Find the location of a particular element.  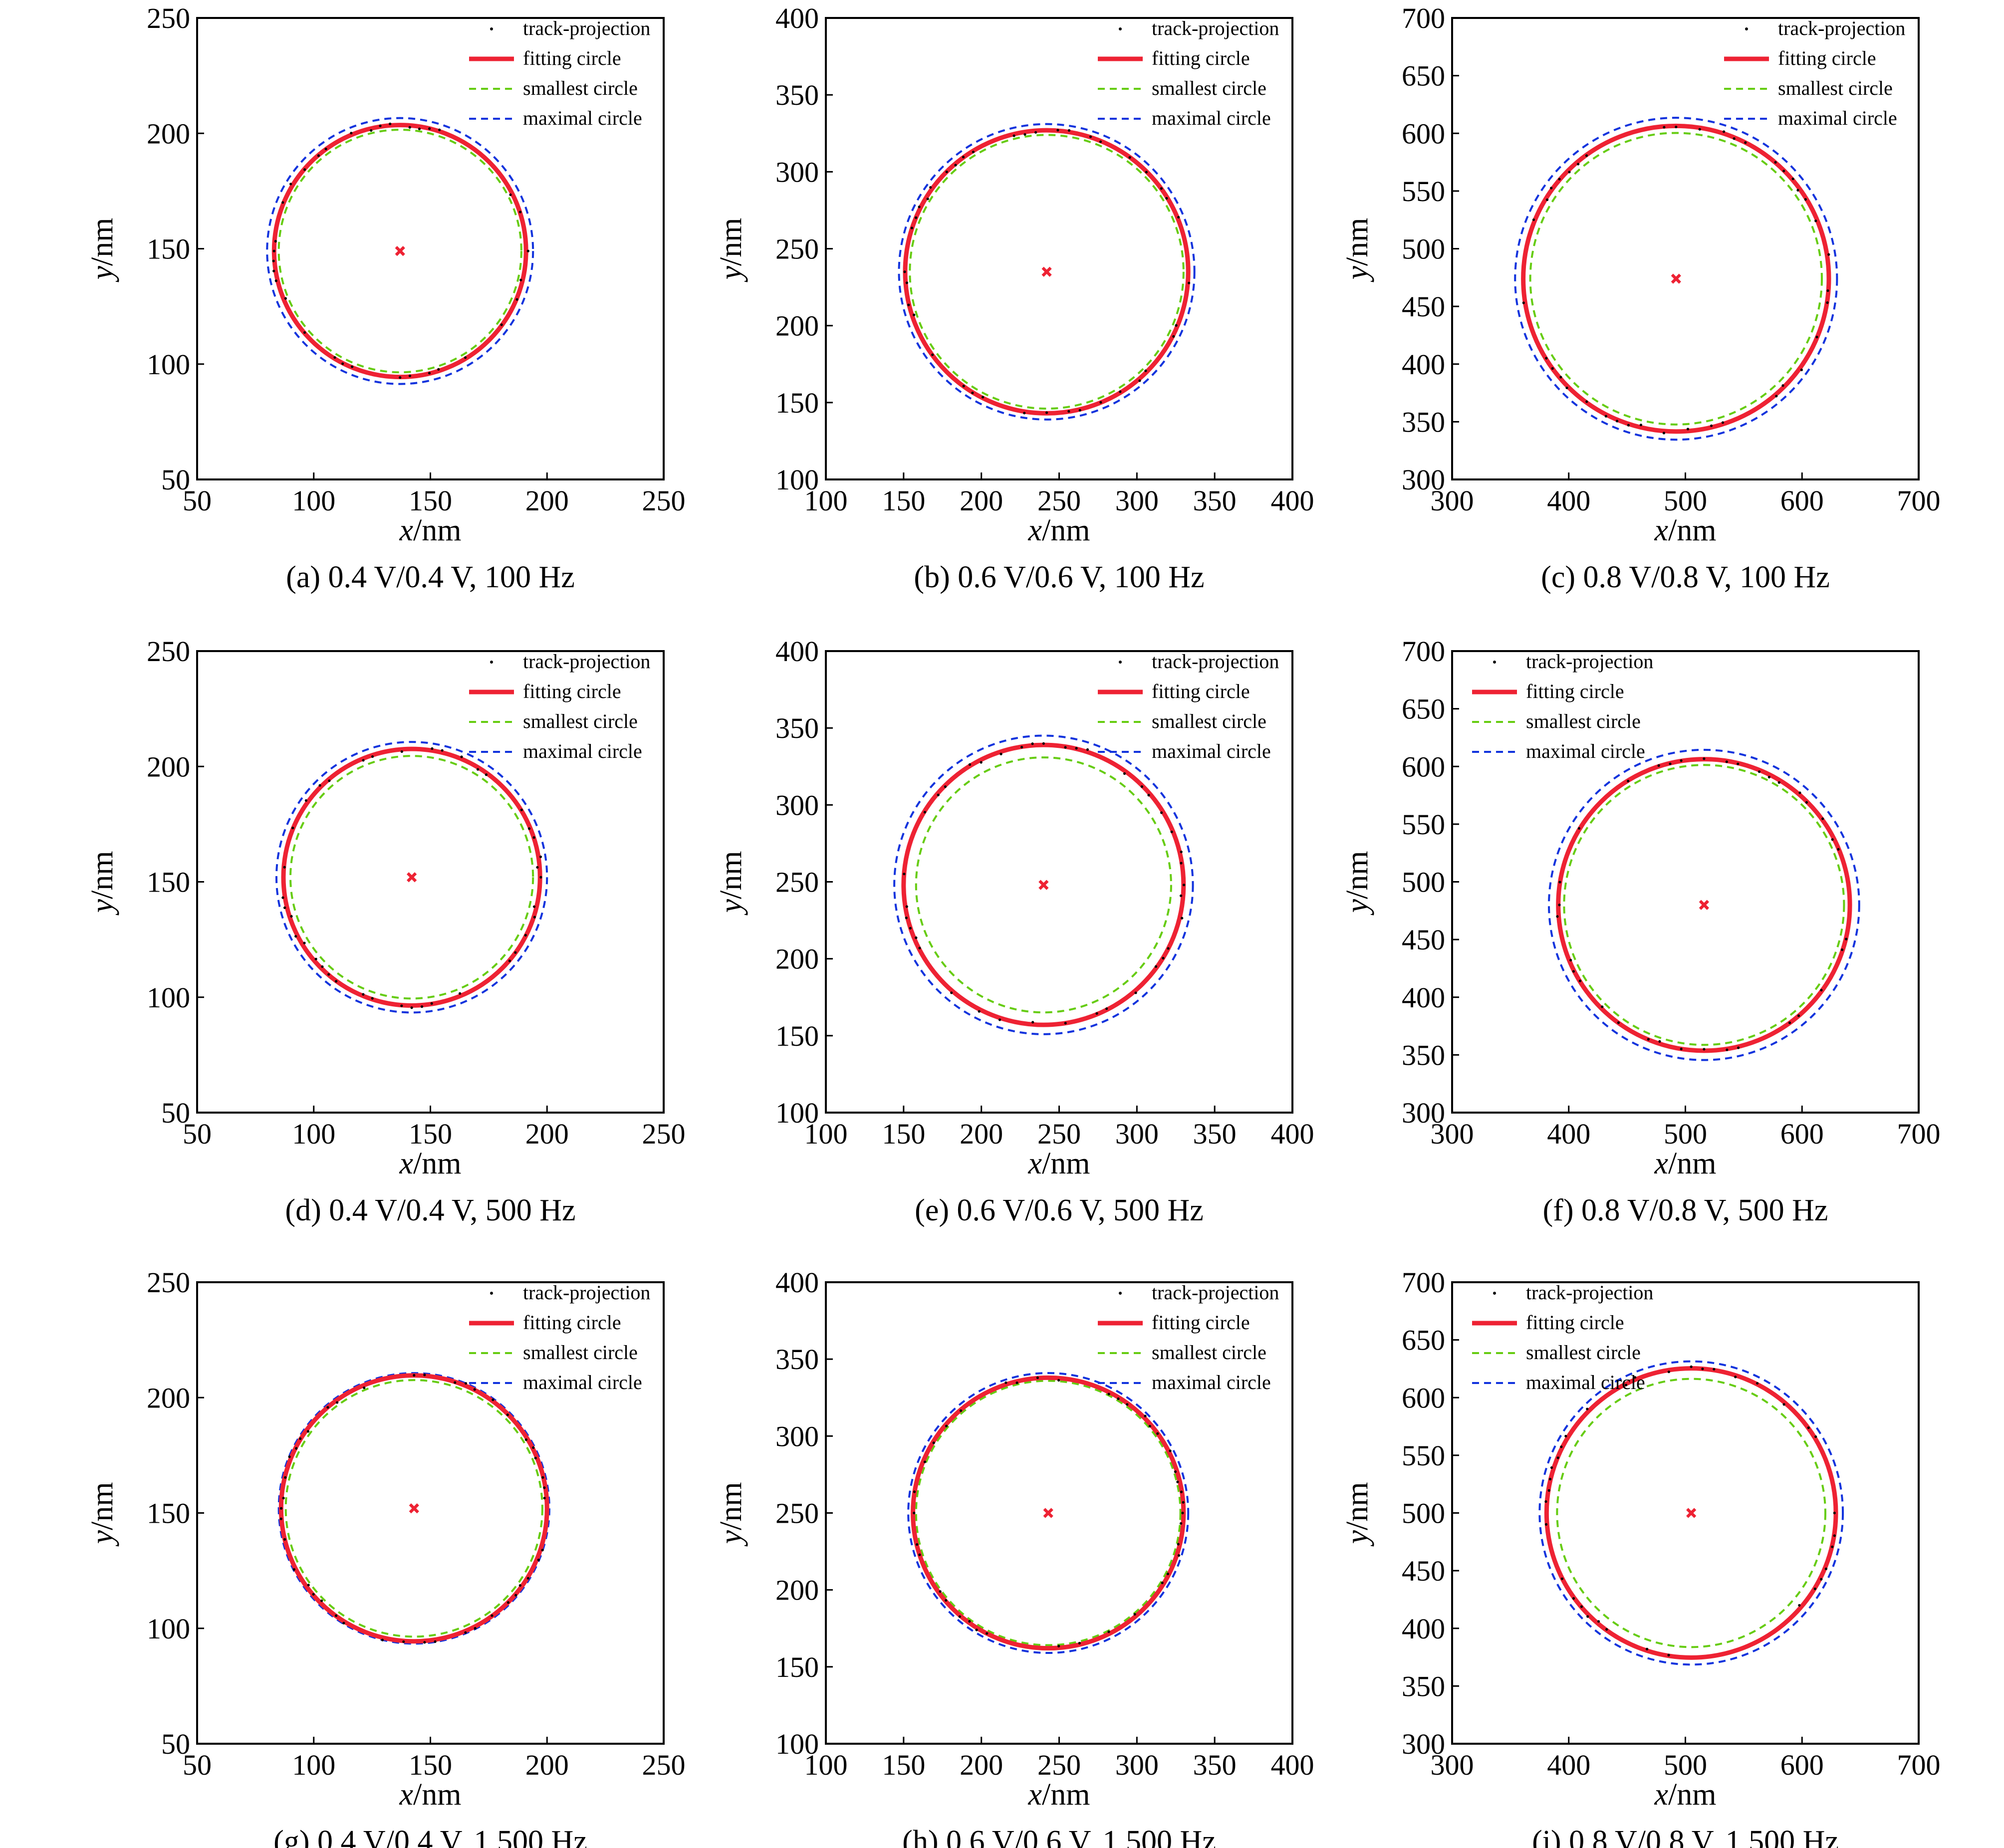

y-tick-label: 250 is located at coordinates (169, 1283).